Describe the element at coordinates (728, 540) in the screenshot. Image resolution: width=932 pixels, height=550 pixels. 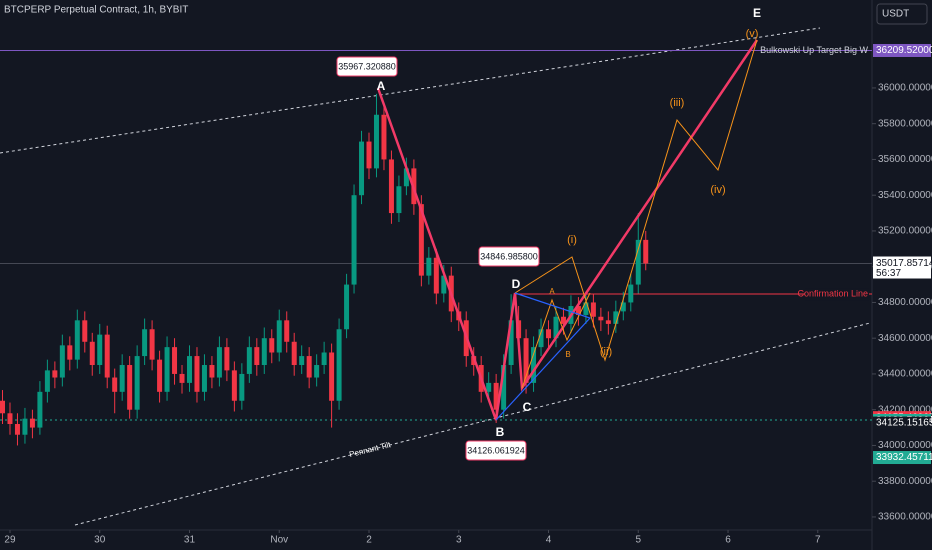
I see `x-tick-label: 6` at that location.